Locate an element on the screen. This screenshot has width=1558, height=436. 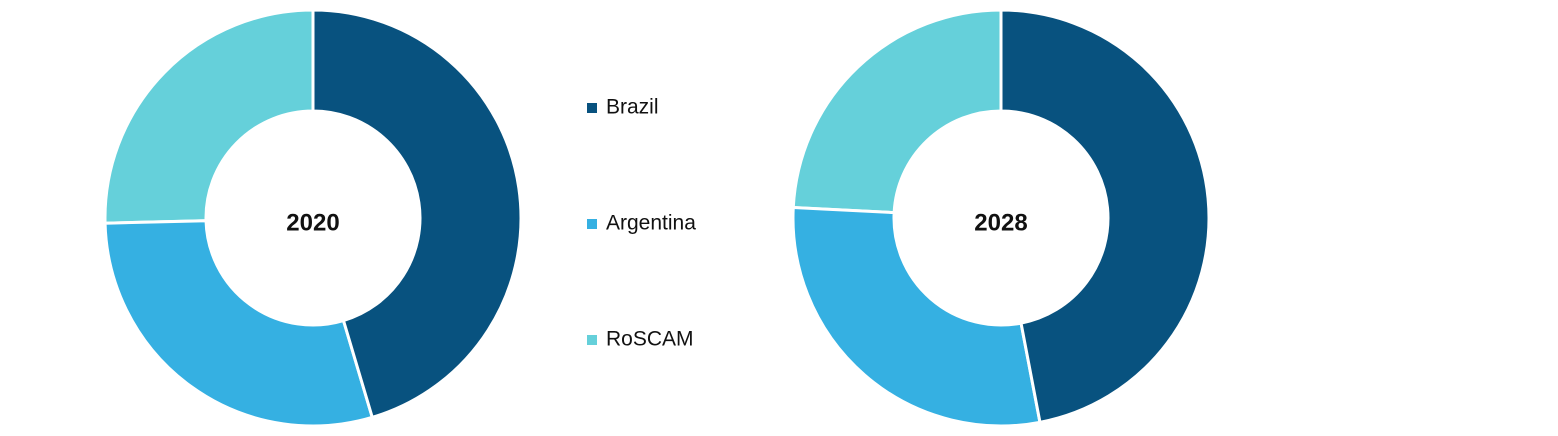
legend-label: RoSCAM is located at coordinates (650, 339).